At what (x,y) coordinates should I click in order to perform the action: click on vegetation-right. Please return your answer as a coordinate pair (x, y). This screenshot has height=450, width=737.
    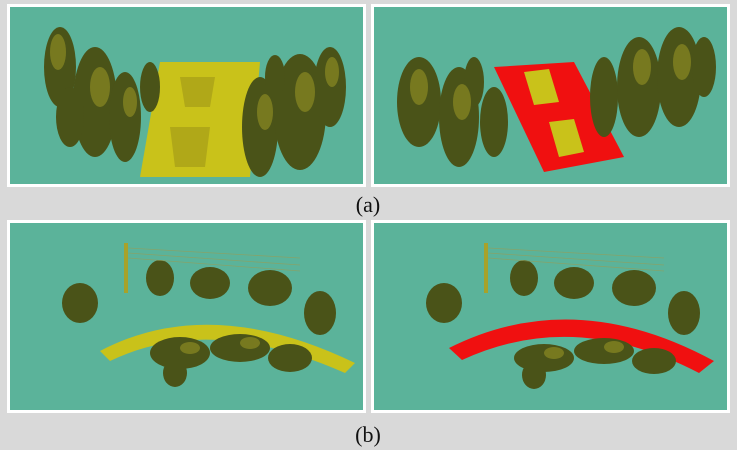
    Looking at the image, I should click on (653, 82).